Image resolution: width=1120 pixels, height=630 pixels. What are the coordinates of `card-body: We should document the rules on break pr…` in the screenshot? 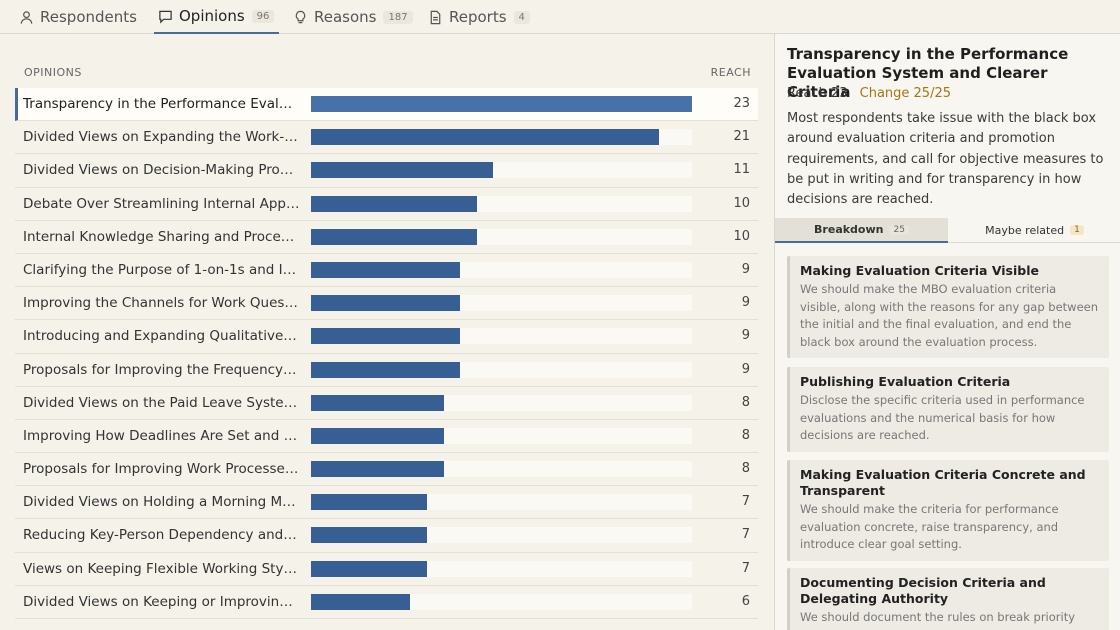 It's located at (938, 620).